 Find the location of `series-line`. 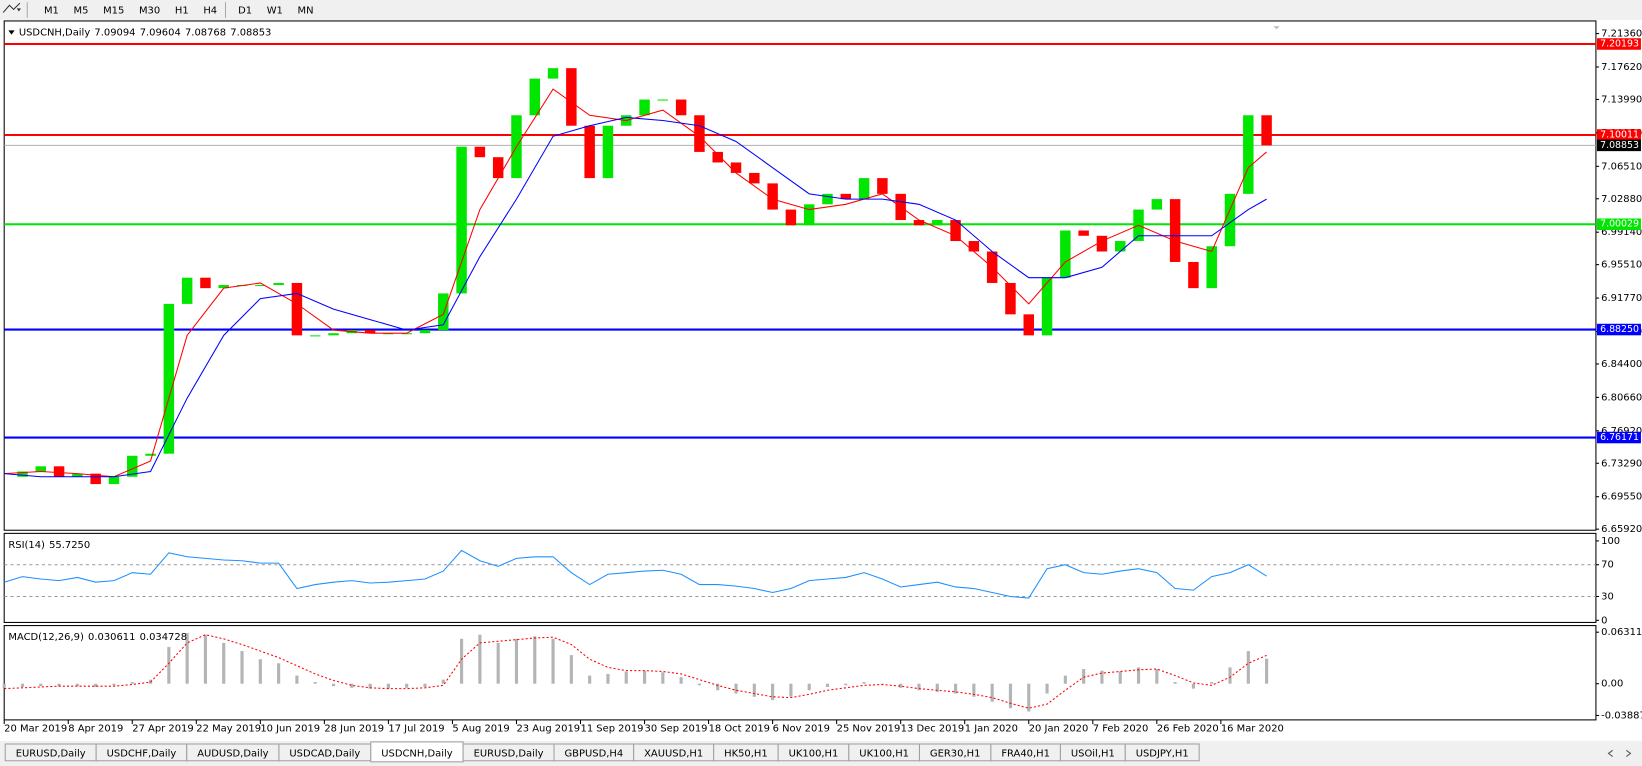

series-line is located at coordinates (635, 574).